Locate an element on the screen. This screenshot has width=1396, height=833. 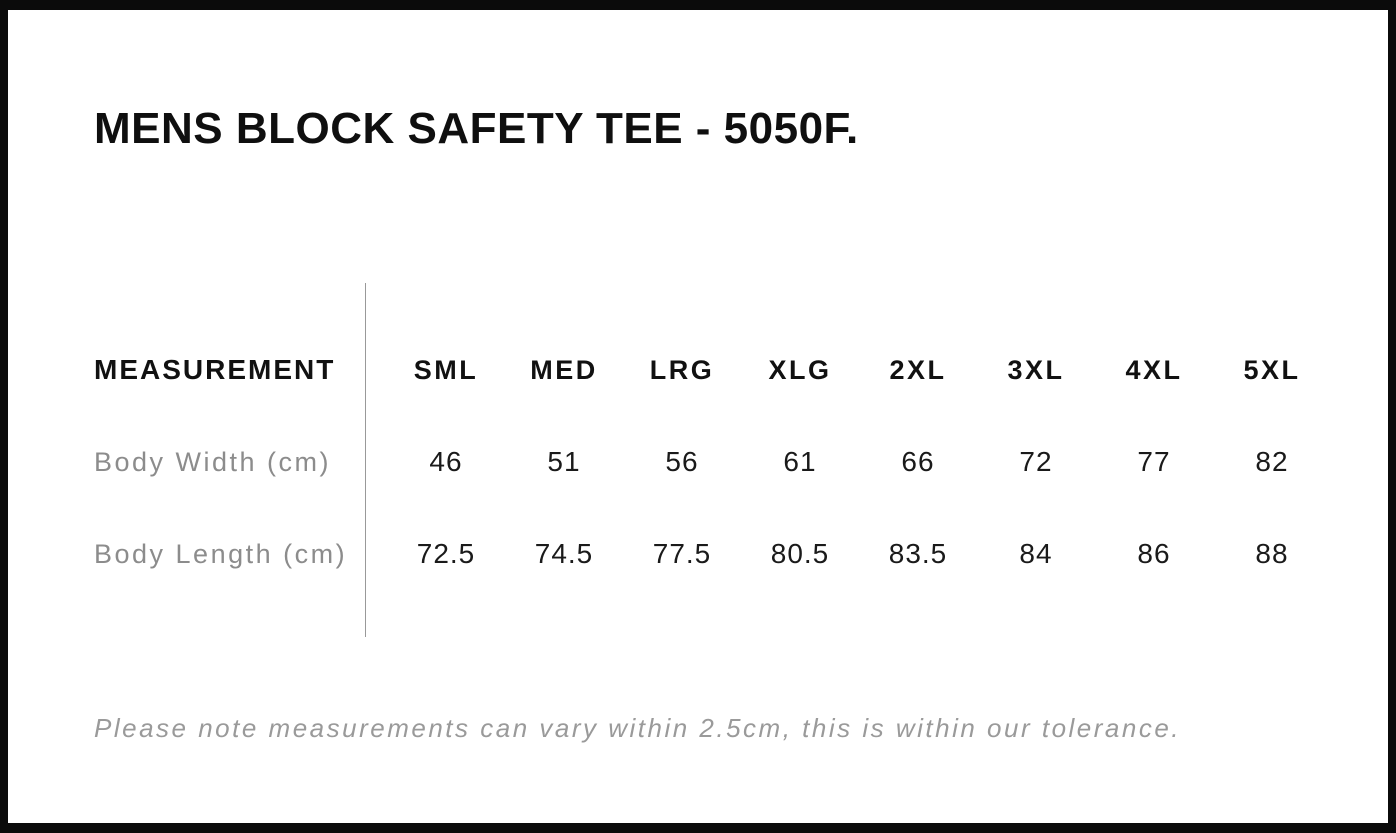
size-column-header-3xl: 3XL is located at coordinates (1036, 369).